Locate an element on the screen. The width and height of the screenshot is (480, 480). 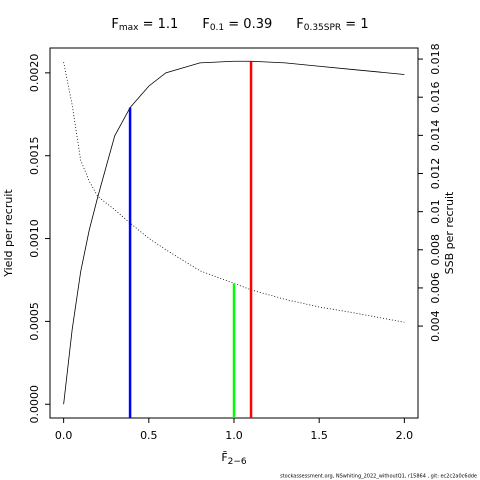
y-tick-label: 0.0010 is located at coordinates (34, 238).